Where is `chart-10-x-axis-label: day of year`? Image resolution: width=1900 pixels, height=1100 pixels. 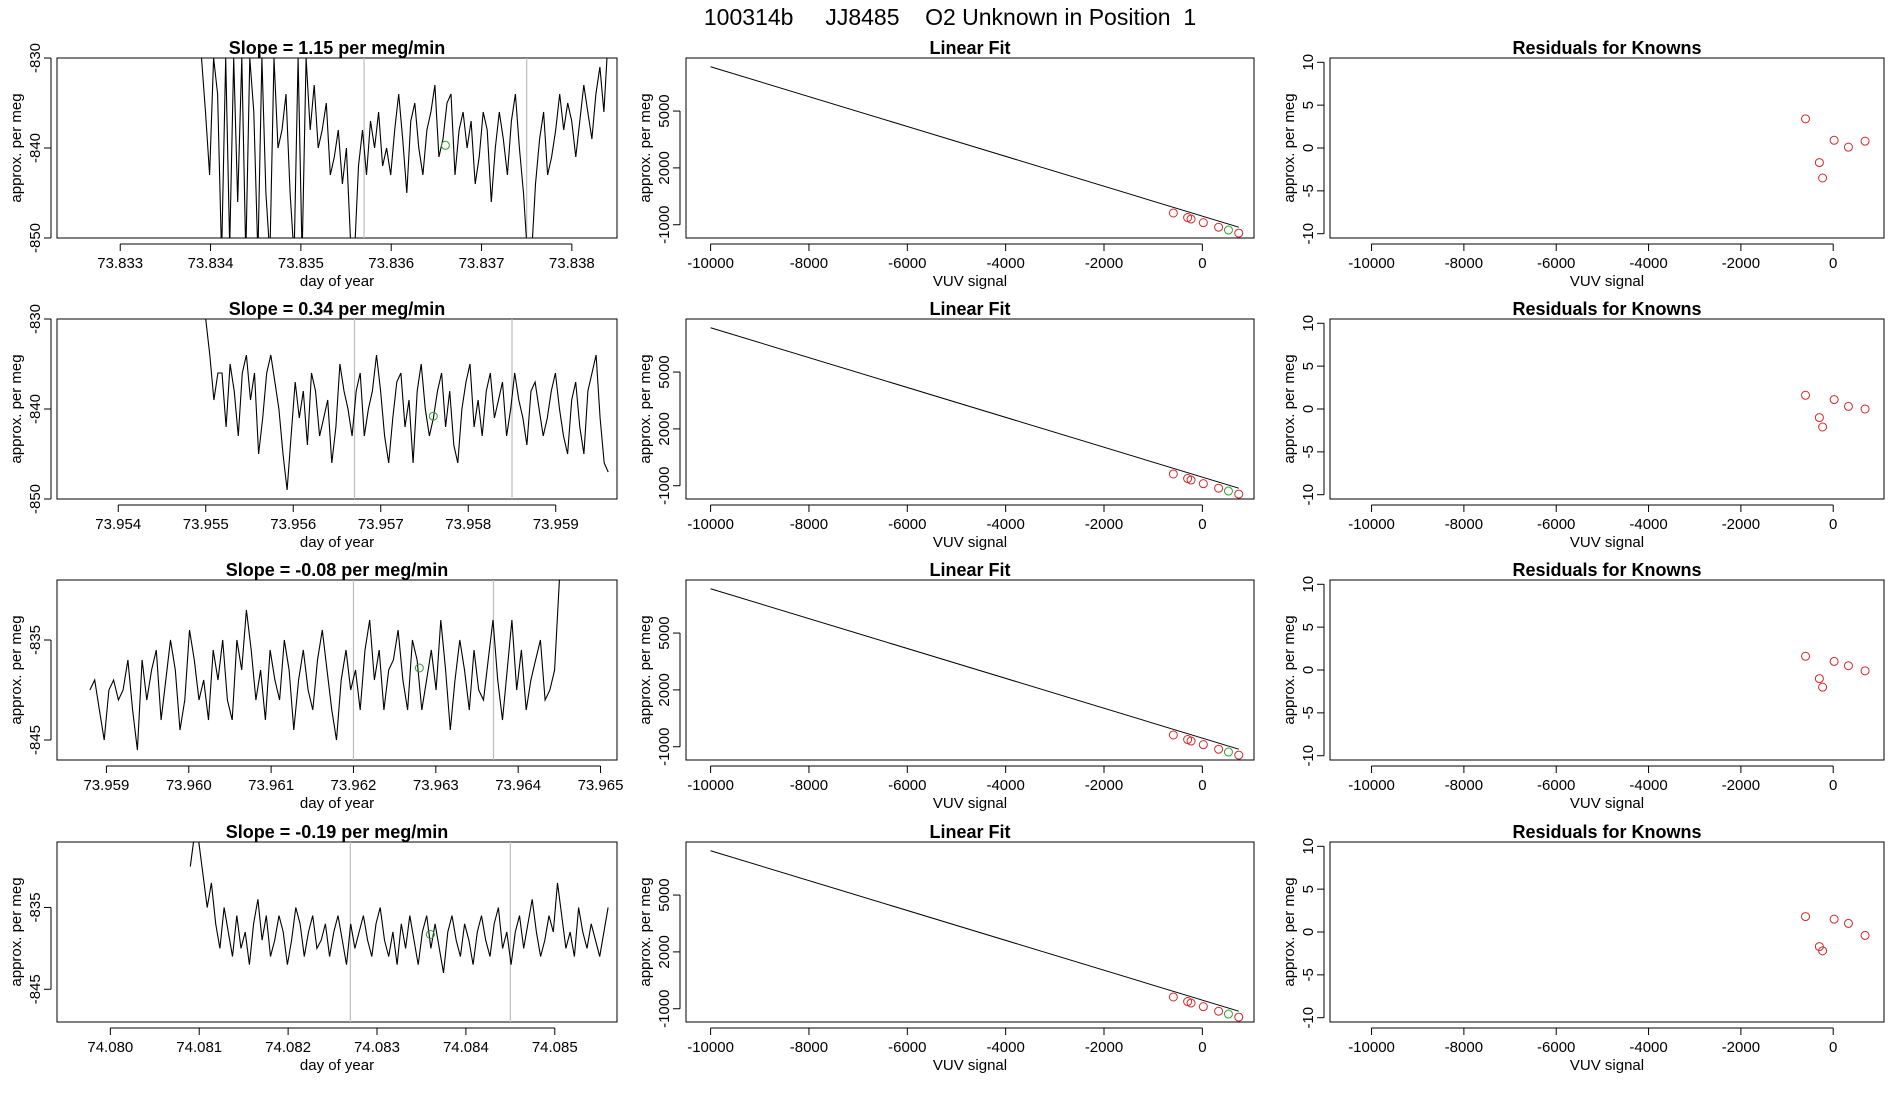
chart-10-x-axis-label: day of year is located at coordinates (337, 1065).